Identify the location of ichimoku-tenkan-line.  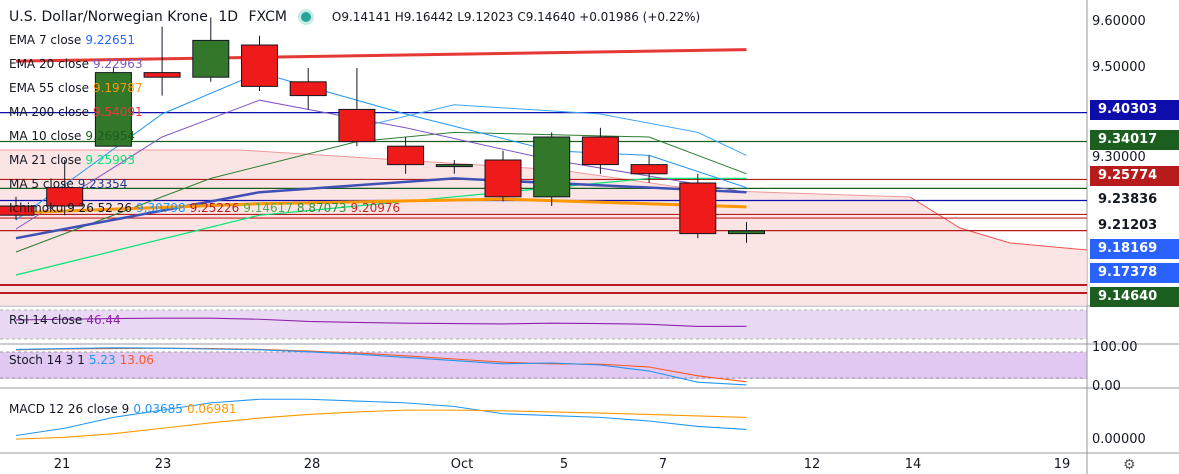
(551, 130).